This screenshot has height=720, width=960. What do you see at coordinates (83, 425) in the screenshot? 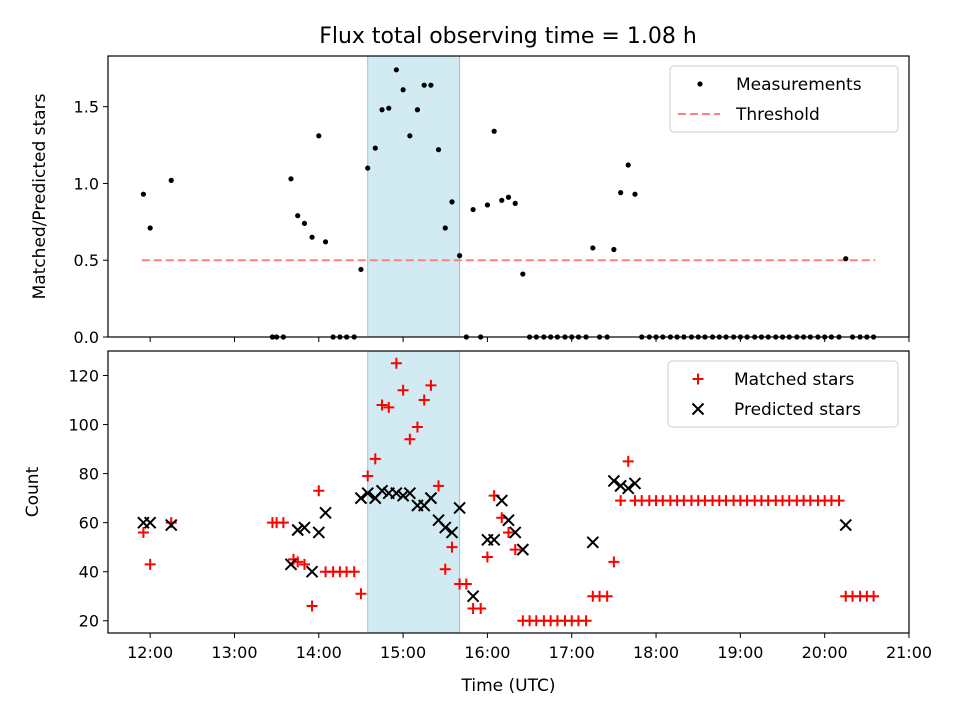
I see `y-tick-label: 100` at bounding box center [83, 425].